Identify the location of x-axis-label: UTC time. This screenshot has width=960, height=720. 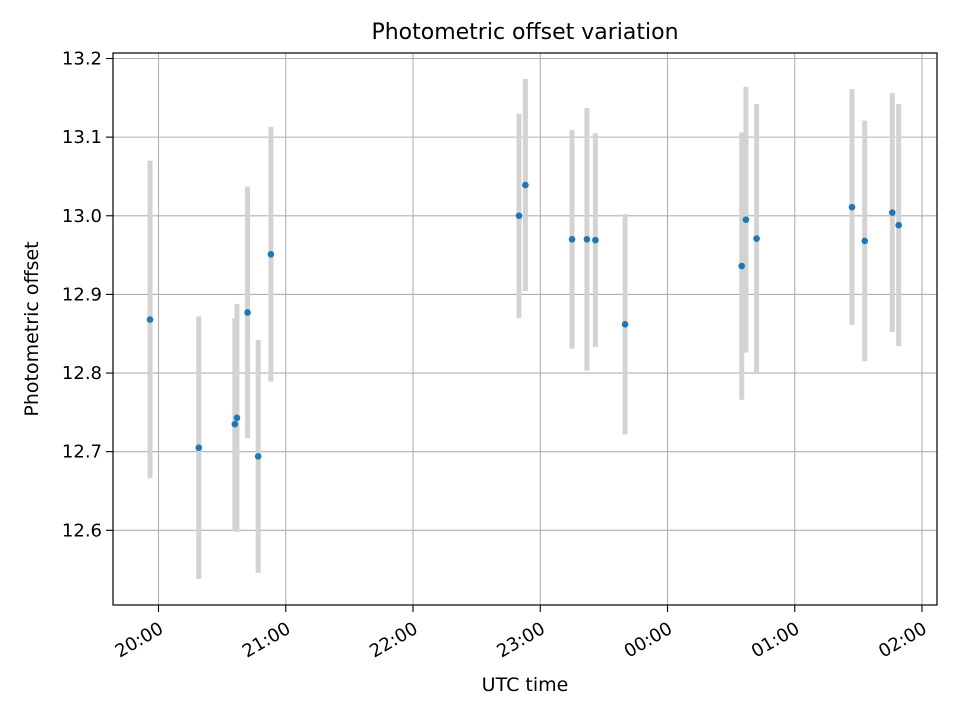
(525, 685).